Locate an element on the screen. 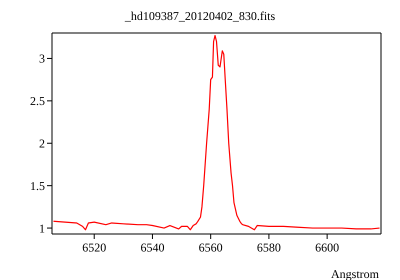 Image resolution: width=400 pixels, height=280 pixels. x-tick-label: 6560 is located at coordinates (210, 247).